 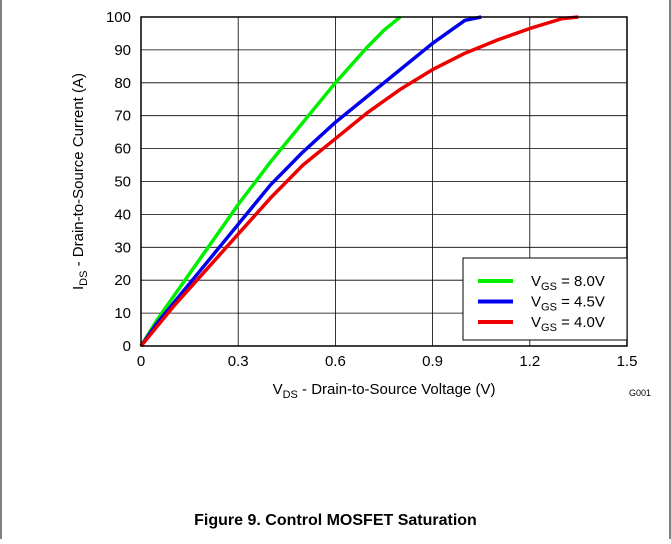 I want to click on y-tick-label: 0, so click(x=127, y=346).